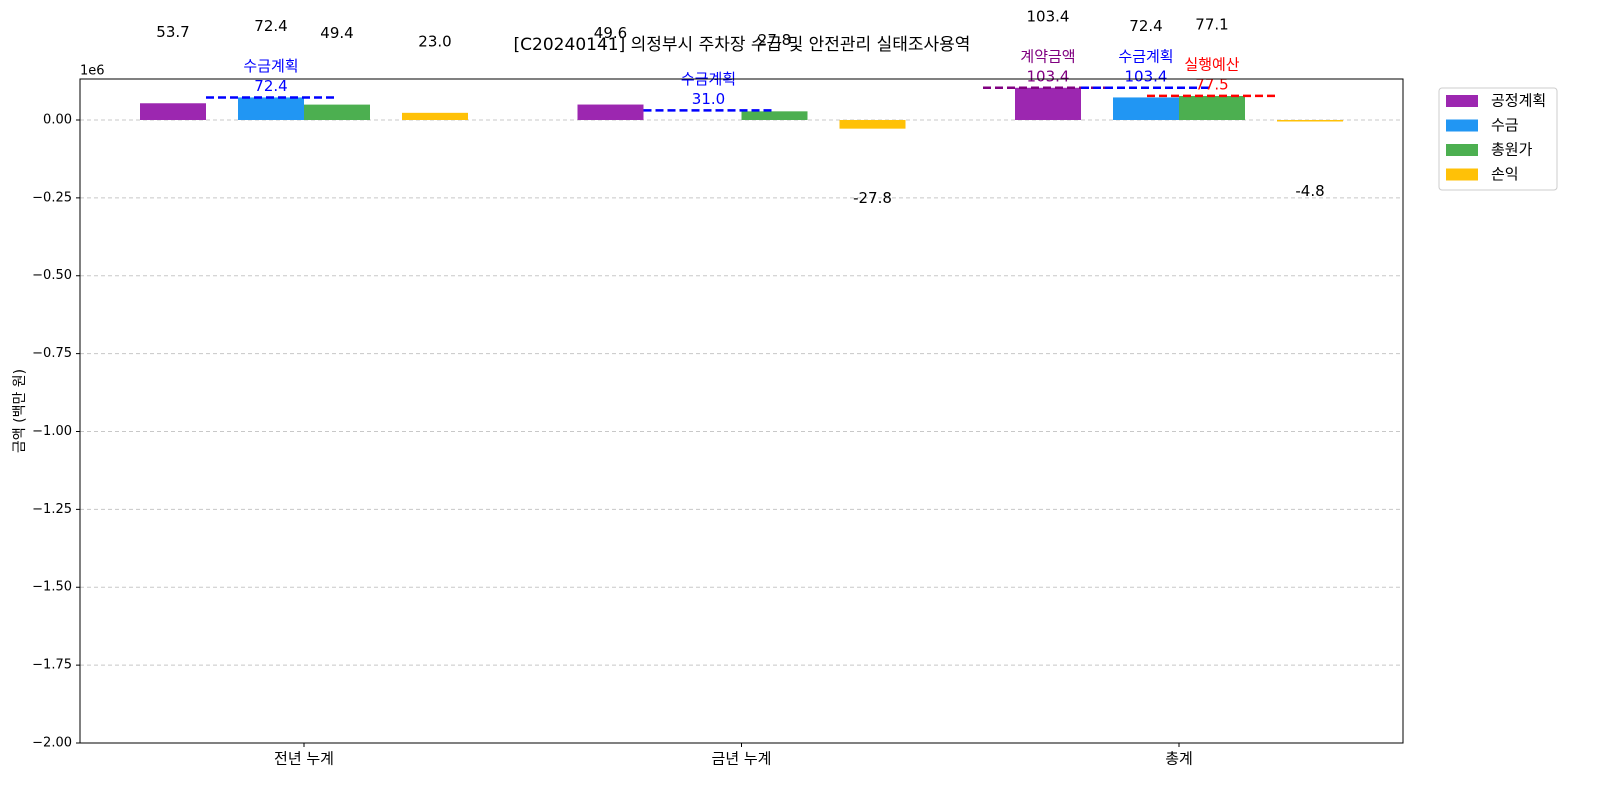  What do you see at coordinates (872, 198) in the screenshot?
I see `data-label: -27.8` at bounding box center [872, 198].